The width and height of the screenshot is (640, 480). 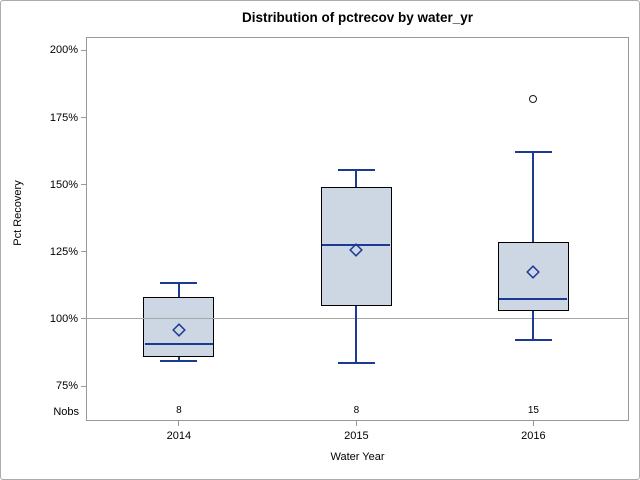 I want to click on nobs-value: 15, so click(x=533, y=410).